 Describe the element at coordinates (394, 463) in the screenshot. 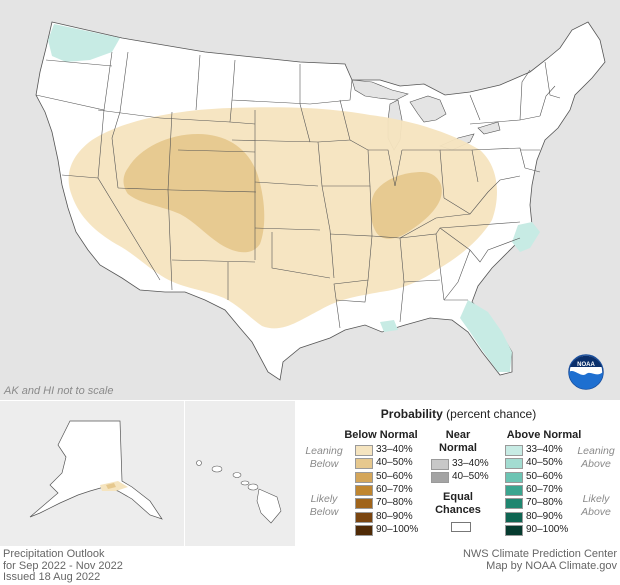

I see `below-normal-bin-label: 40–50%` at that location.